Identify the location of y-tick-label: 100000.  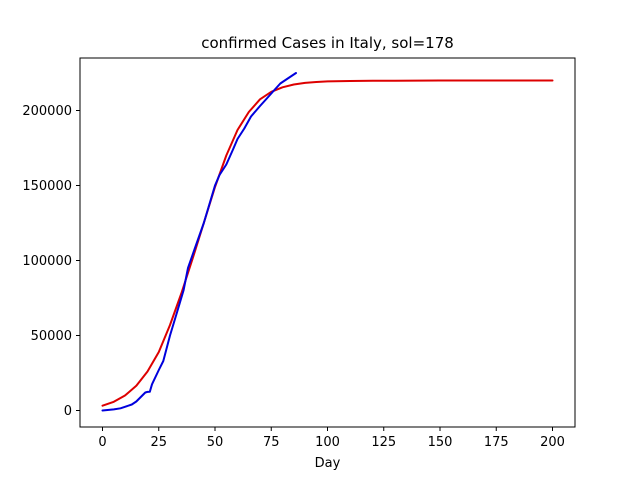
(47, 261).